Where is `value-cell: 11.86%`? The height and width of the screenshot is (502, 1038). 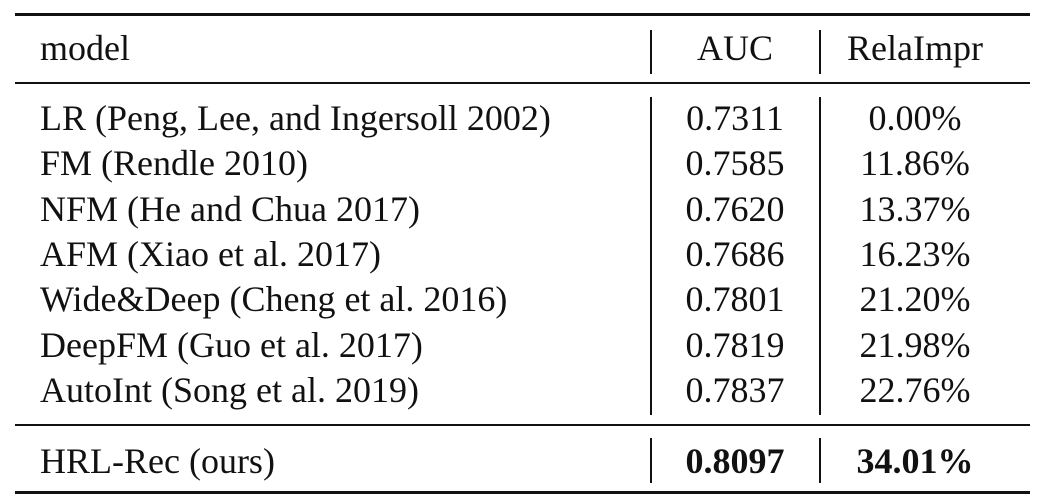 value-cell: 11.86% is located at coordinates (915, 163).